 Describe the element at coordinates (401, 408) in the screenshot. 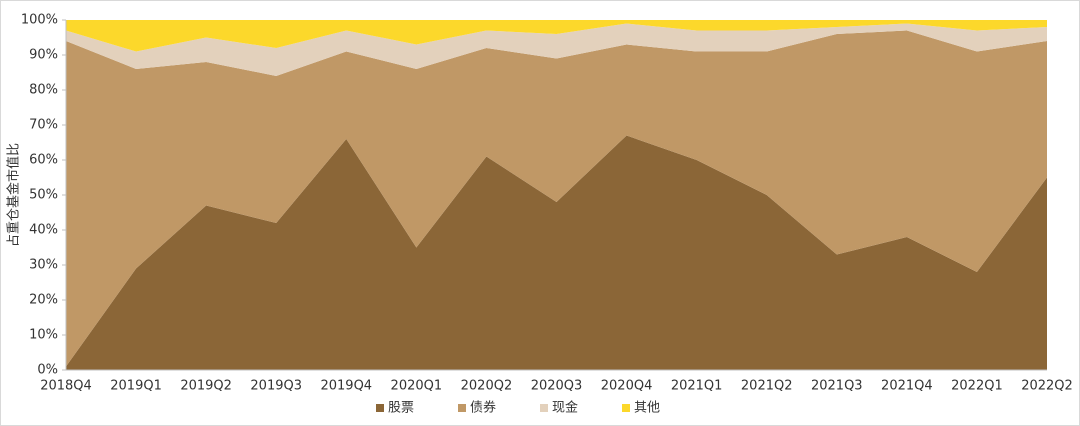

I see `legend-label: 股票` at that location.